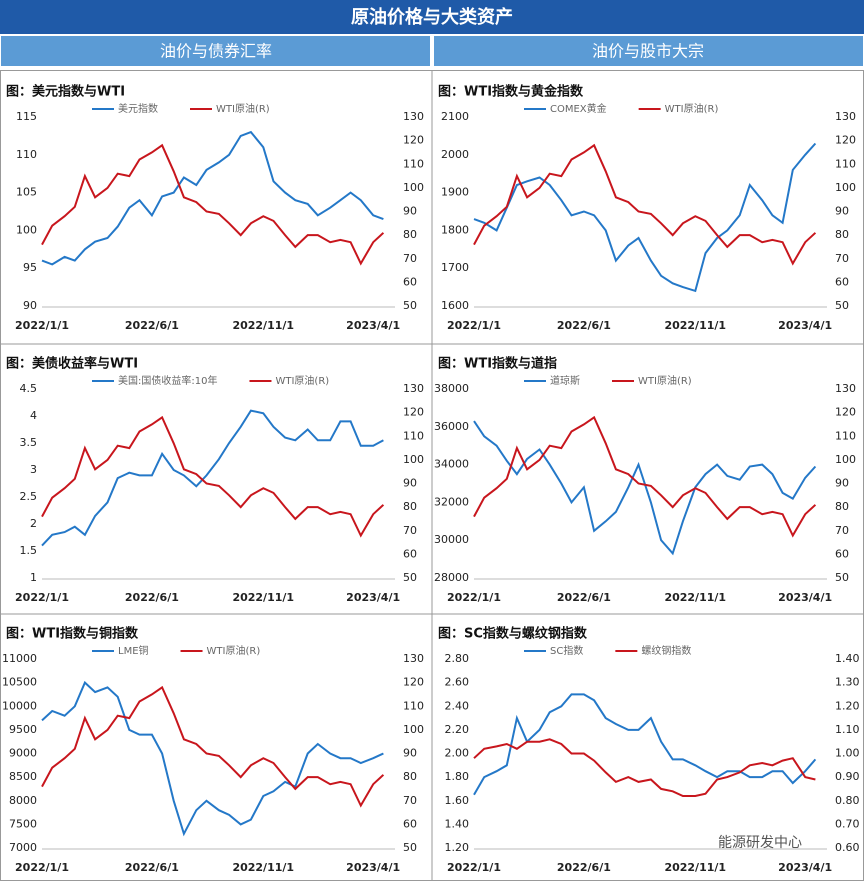 The height and width of the screenshot is (886, 864). What do you see at coordinates (455, 267) in the screenshot?
I see `y-tick-label: 1700` at bounding box center [455, 267].